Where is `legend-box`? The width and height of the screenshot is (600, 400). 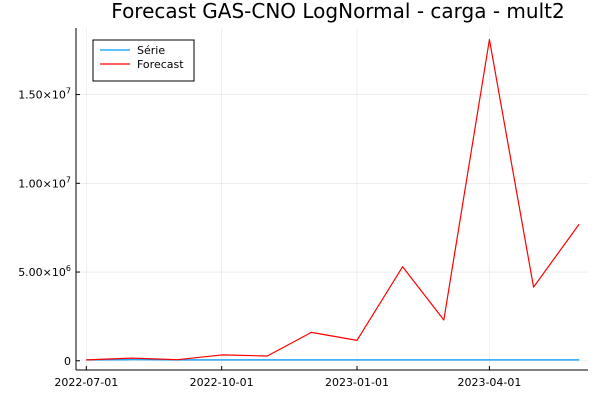
legend-box is located at coordinates (143, 60).